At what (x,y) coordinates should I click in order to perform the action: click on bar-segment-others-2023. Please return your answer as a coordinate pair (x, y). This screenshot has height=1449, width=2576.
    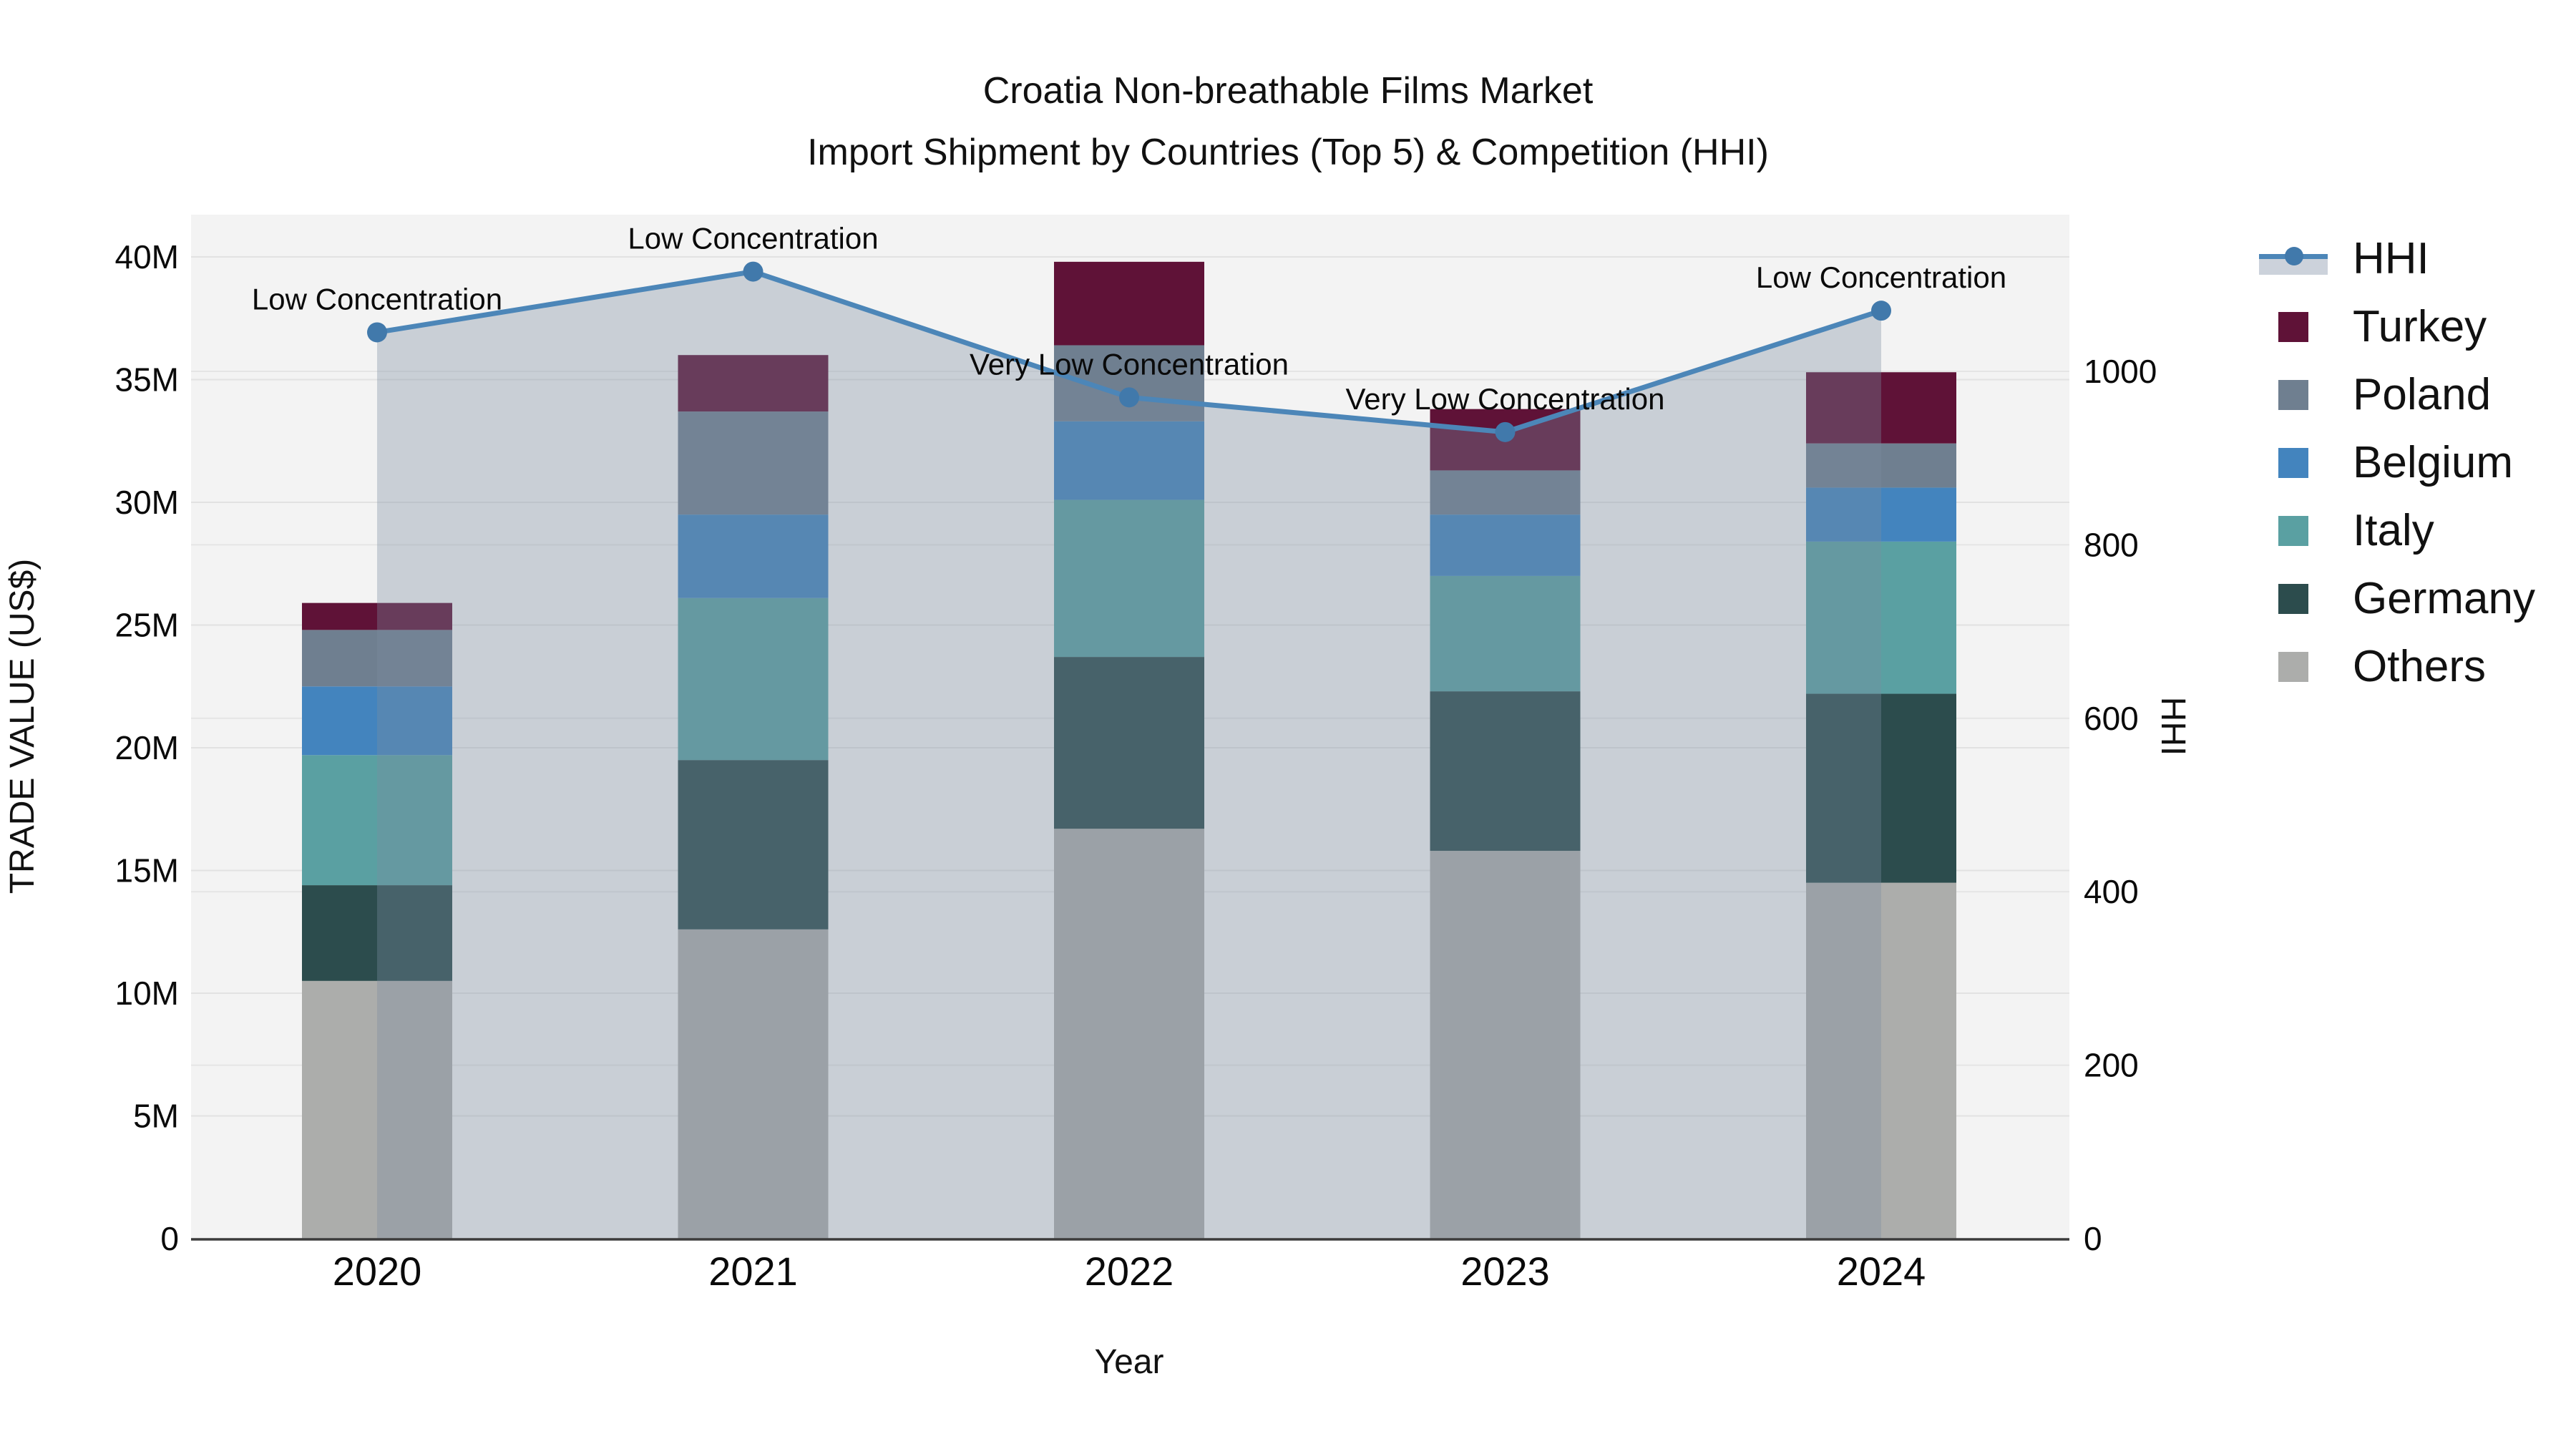
    Looking at the image, I should click on (1505, 1045).